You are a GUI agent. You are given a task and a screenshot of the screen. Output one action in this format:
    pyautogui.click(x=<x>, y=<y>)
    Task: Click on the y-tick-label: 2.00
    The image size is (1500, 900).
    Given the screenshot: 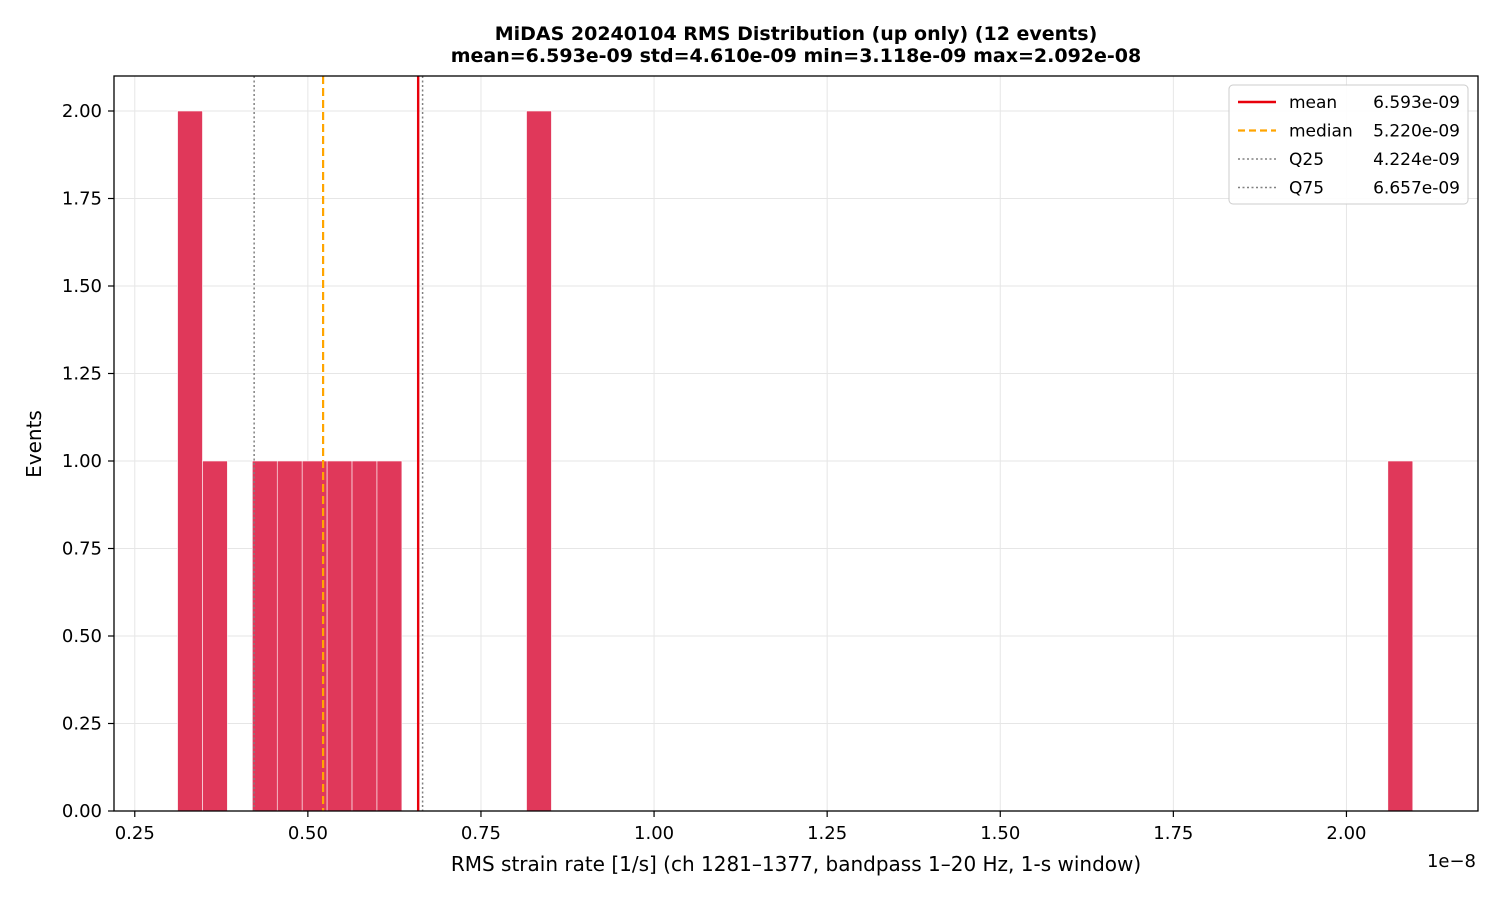 What is the action you would take?
    pyautogui.click(x=82, y=111)
    